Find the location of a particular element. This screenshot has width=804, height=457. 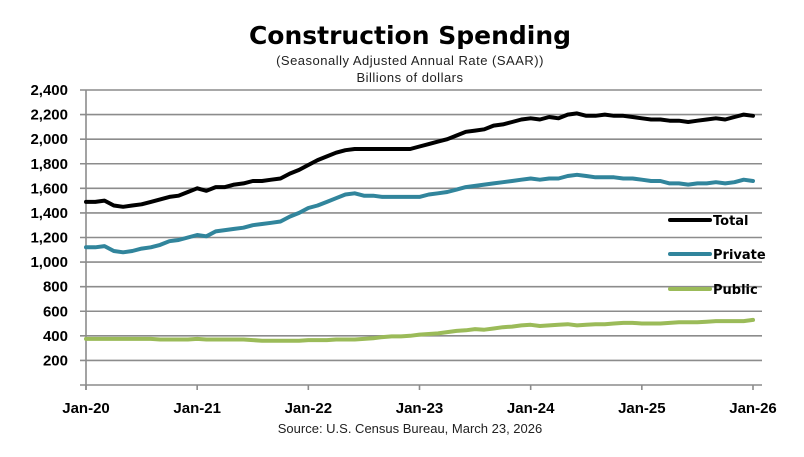

x-tick-label: Jan-24 is located at coordinates (531, 408).